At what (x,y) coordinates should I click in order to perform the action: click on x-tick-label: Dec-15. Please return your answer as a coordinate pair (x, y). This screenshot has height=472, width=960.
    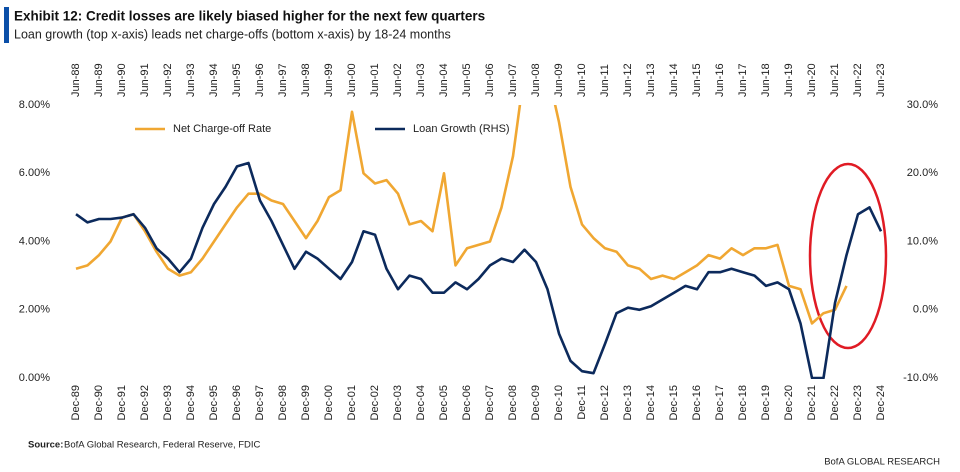
    Looking at the image, I should click on (674, 402).